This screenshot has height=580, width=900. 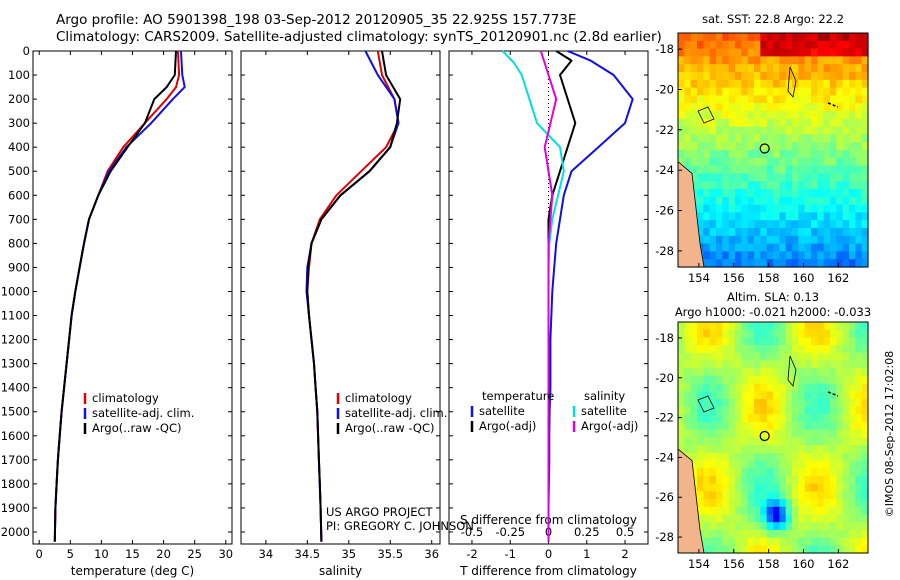 What do you see at coordinates (833, 105) in the screenshot?
I see `sst-map-reef-outline` at bounding box center [833, 105].